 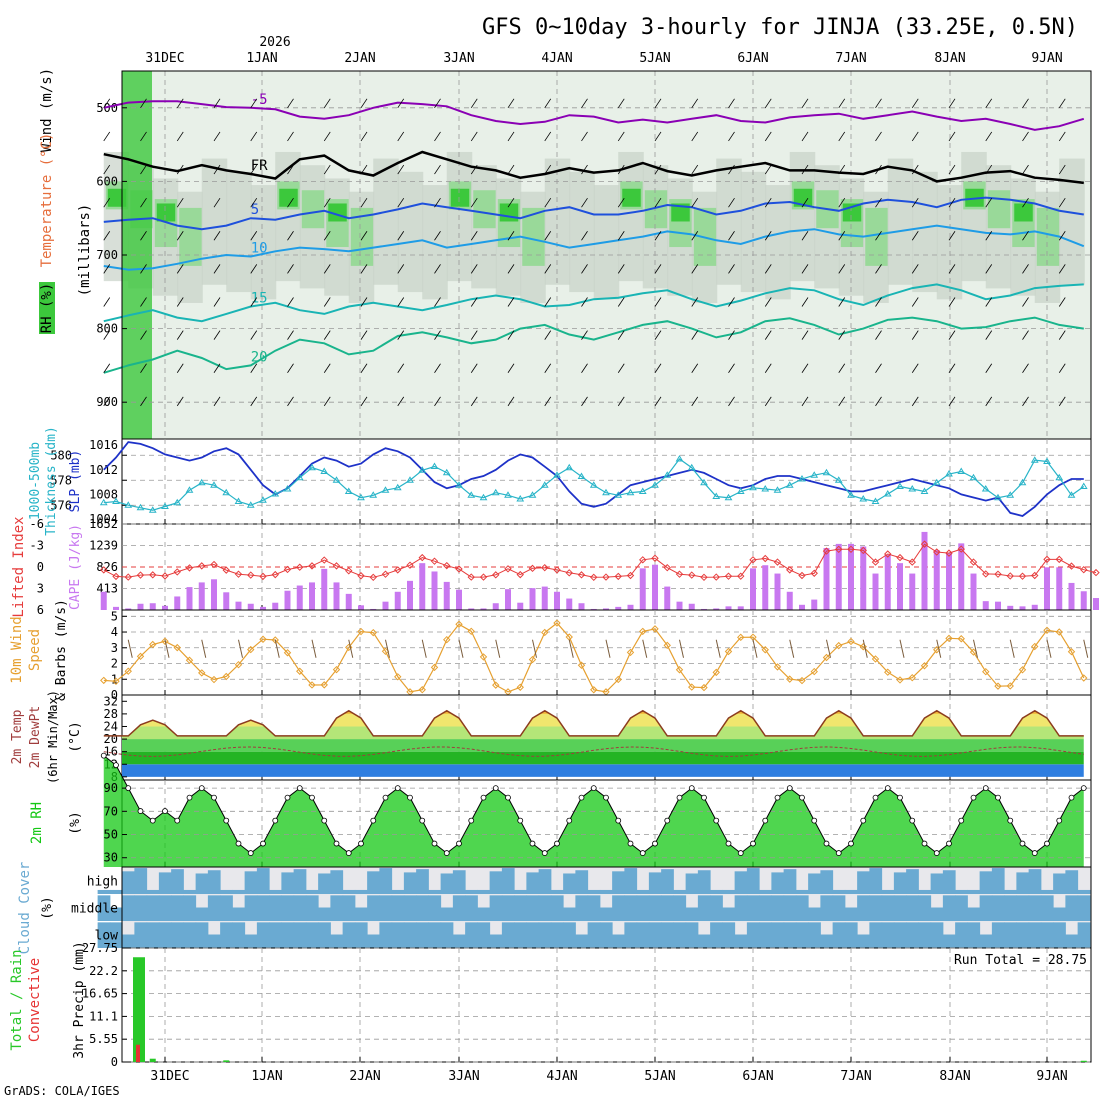 I want to click on y-axis-label-line: Thickness (dm), so click(x=51, y=481).